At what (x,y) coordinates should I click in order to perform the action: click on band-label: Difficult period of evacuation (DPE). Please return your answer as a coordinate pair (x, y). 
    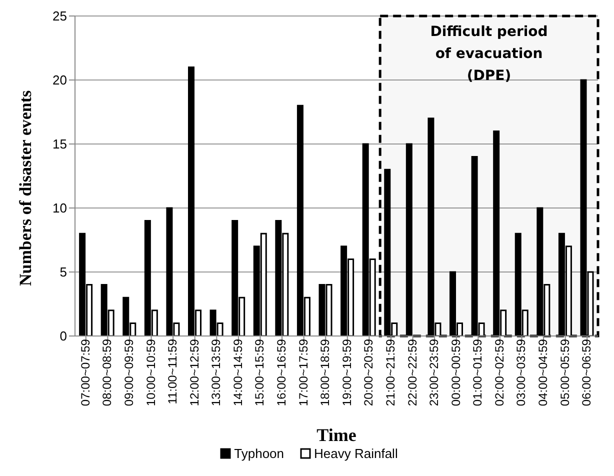
    Looking at the image, I should click on (489, 54).